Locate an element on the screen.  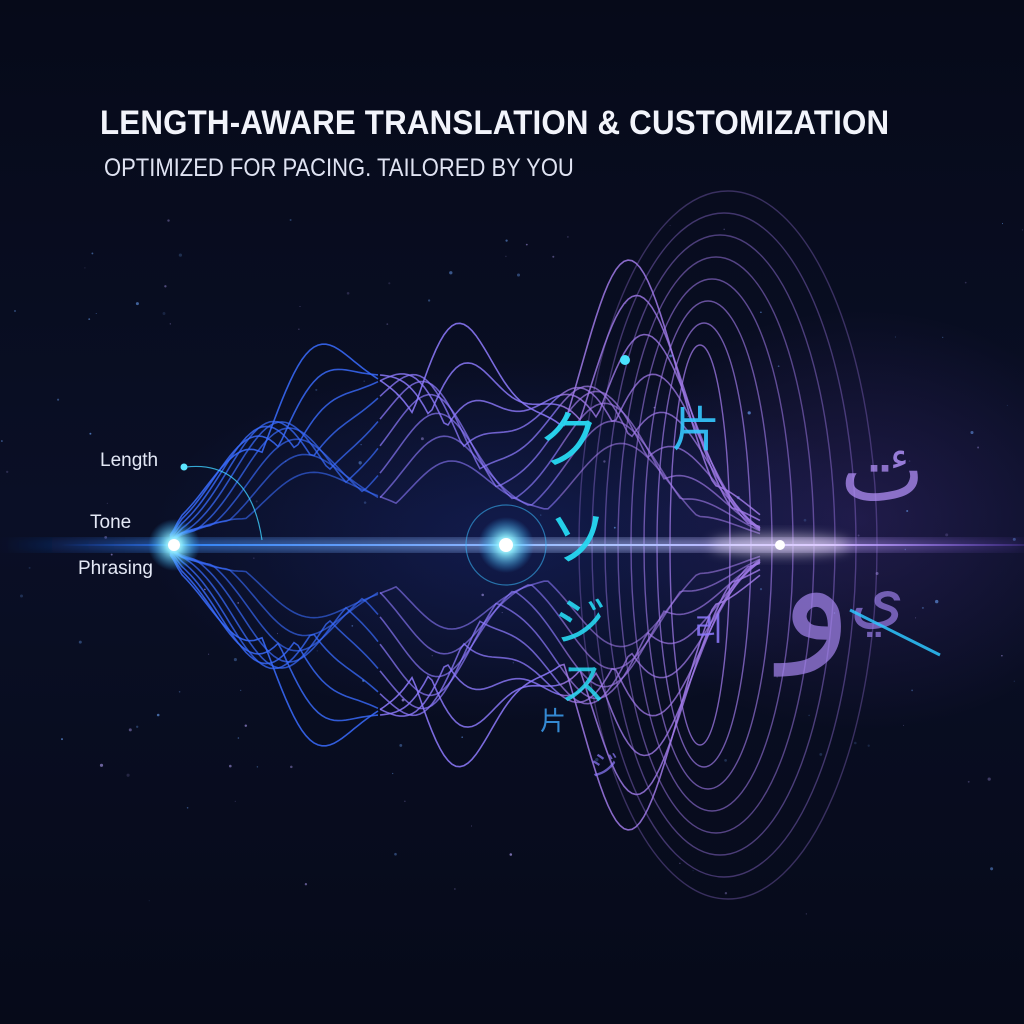
glyph-small-2: ジ is located at coordinates (604, 765).